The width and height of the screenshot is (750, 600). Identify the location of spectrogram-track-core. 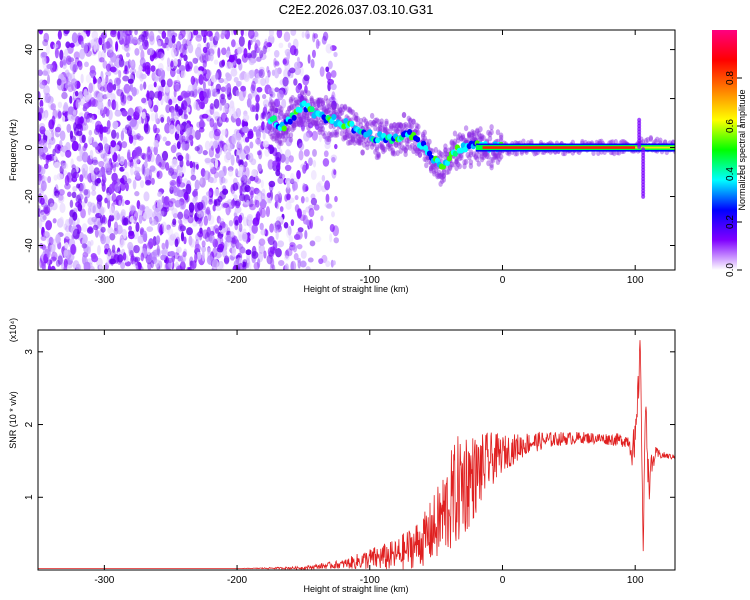
(304, 103).